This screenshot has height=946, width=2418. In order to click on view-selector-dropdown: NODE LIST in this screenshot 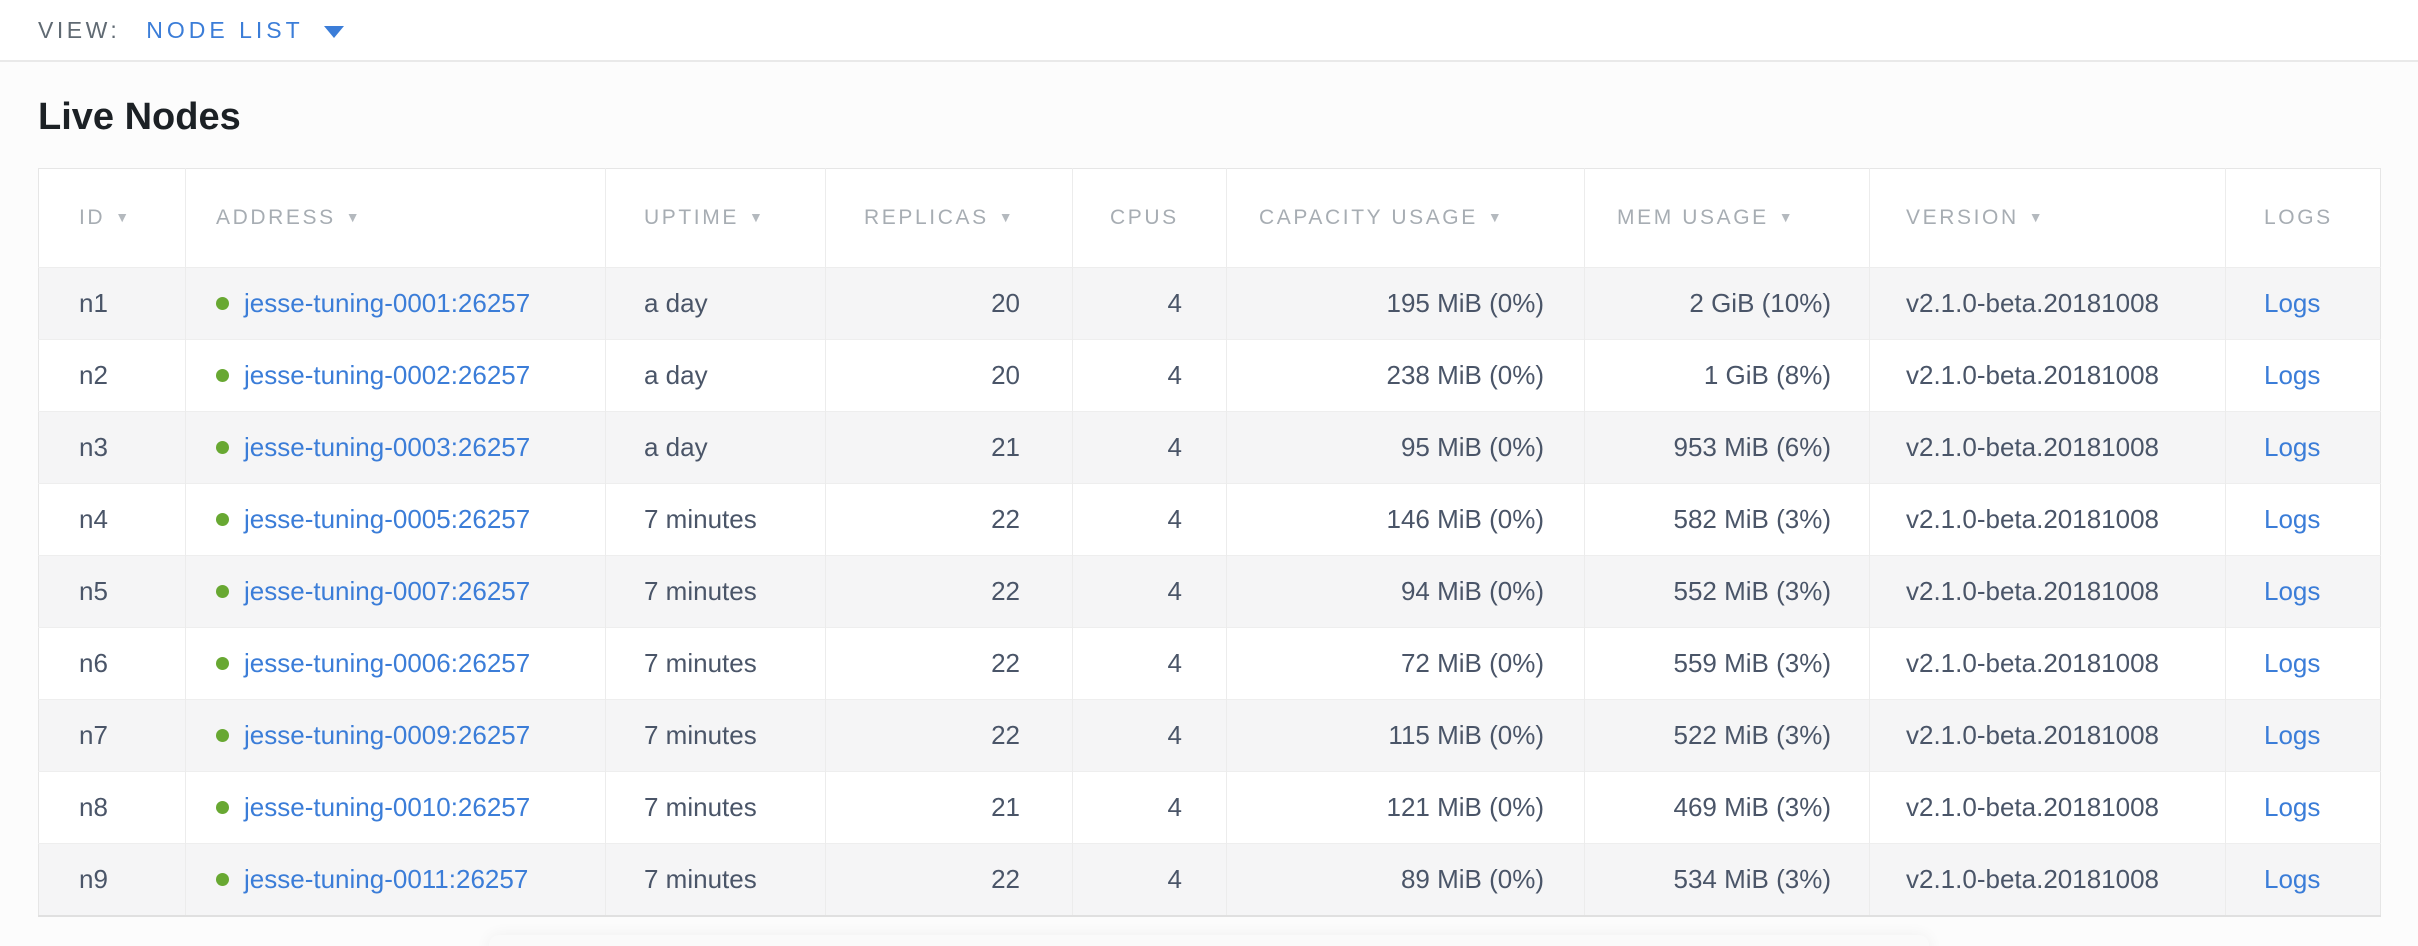, I will do `click(245, 30)`.